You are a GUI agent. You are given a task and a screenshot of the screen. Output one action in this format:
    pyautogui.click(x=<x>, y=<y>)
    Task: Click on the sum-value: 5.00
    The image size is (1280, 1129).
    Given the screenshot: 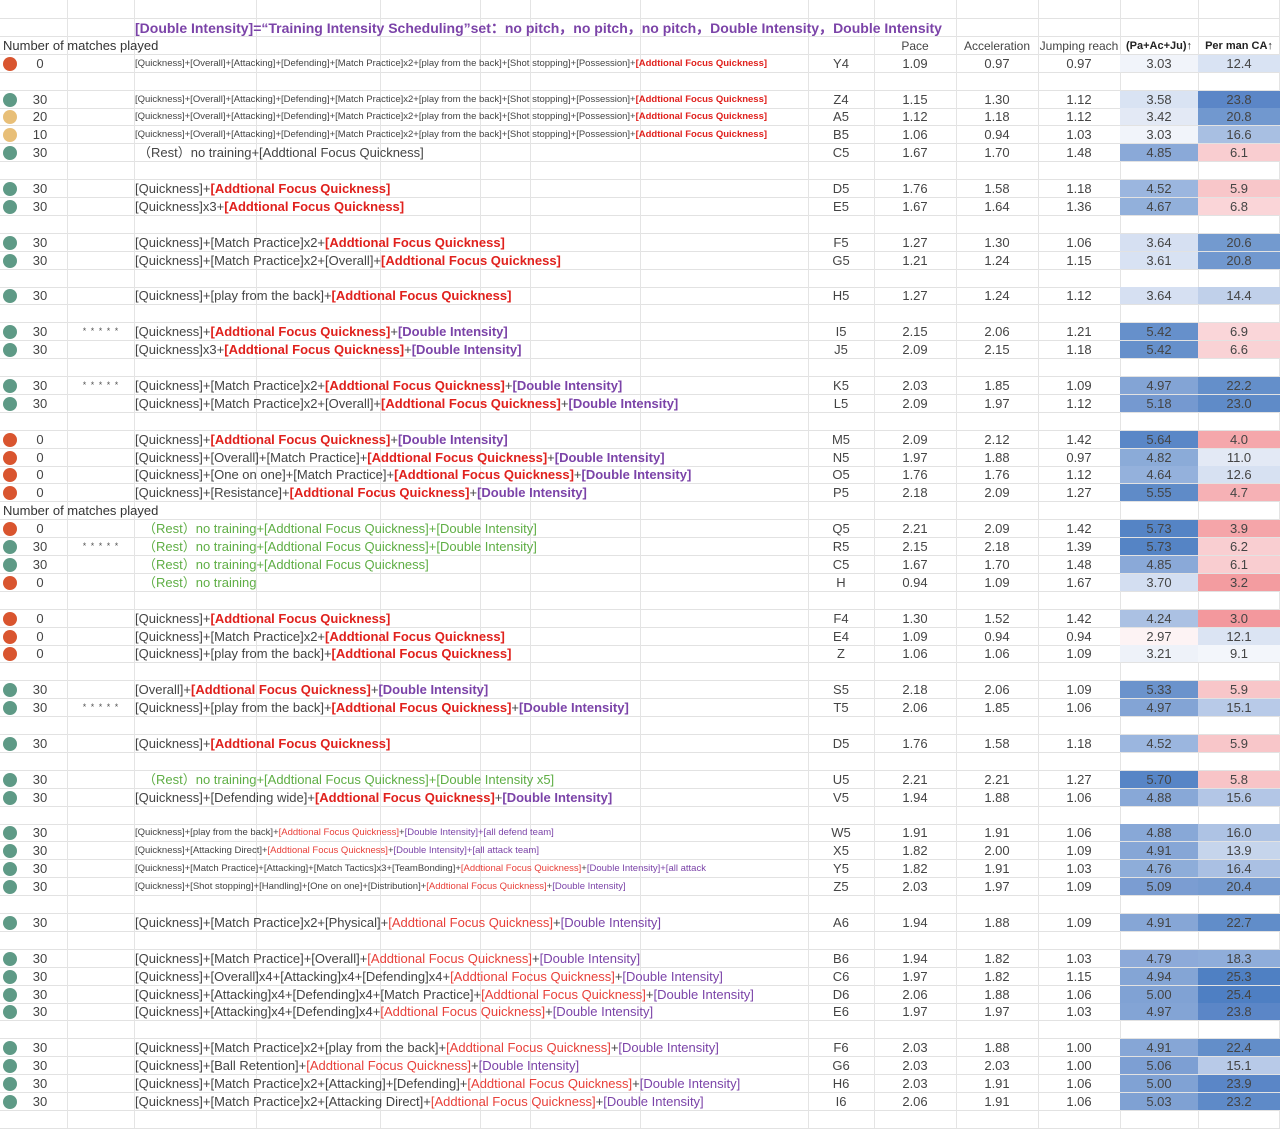 What is the action you would take?
    pyautogui.click(x=1159, y=994)
    